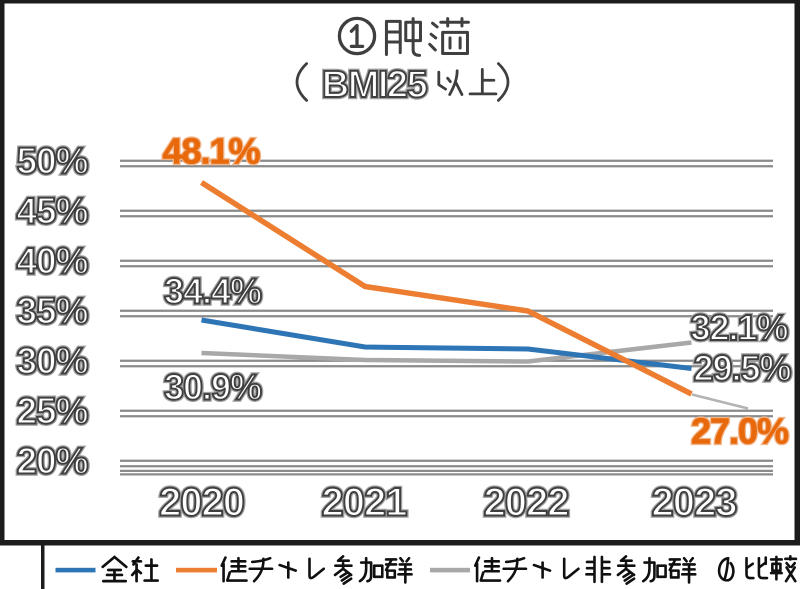  Describe the element at coordinates (365, 503) in the screenshot. I see `svg-text: 2021` at that location.